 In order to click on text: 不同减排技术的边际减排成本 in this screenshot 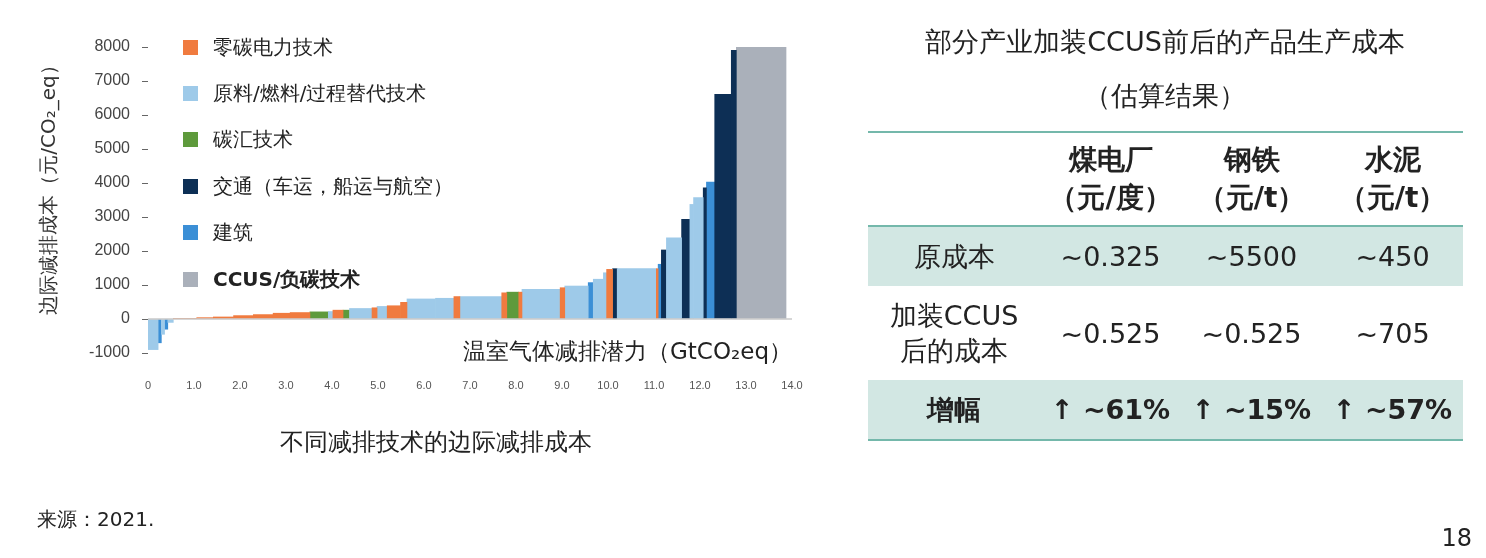, I will do `click(436, 442)`.